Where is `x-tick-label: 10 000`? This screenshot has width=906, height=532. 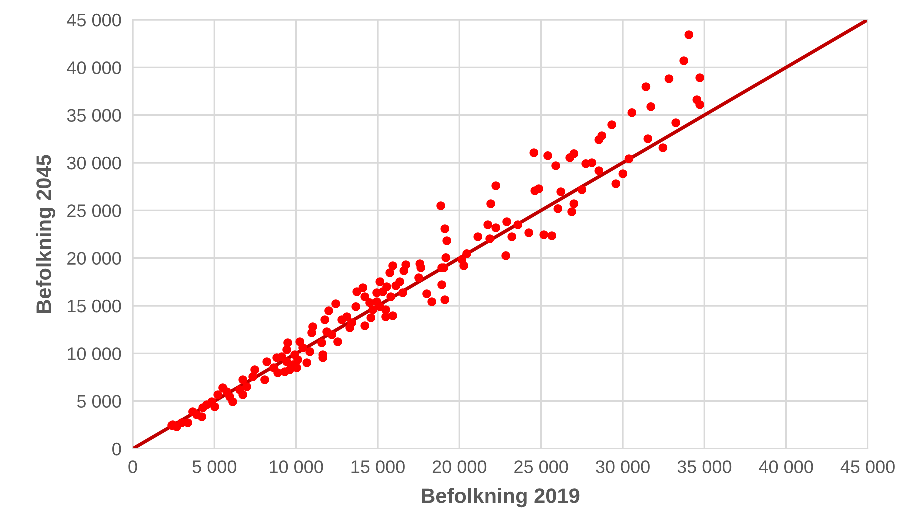
x-tick-label: 10 000 is located at coordinates (297, 467).